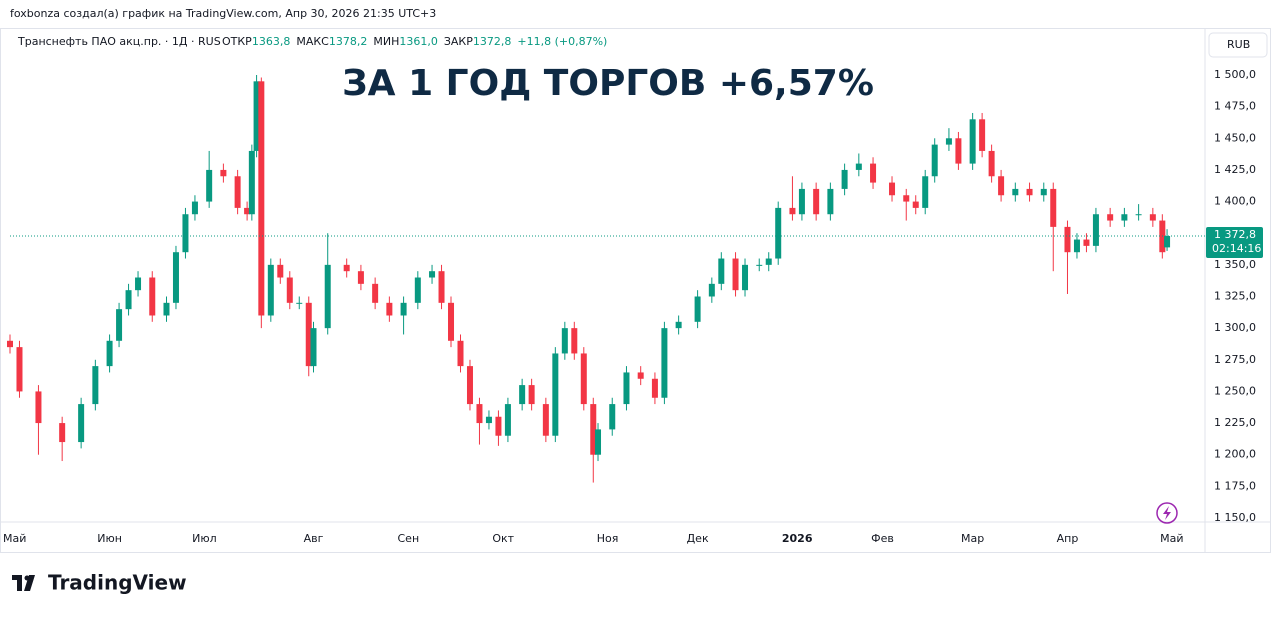 This screenshot has width=1280, height=617. I want to click on currency: RUB, so click(1238, 44).